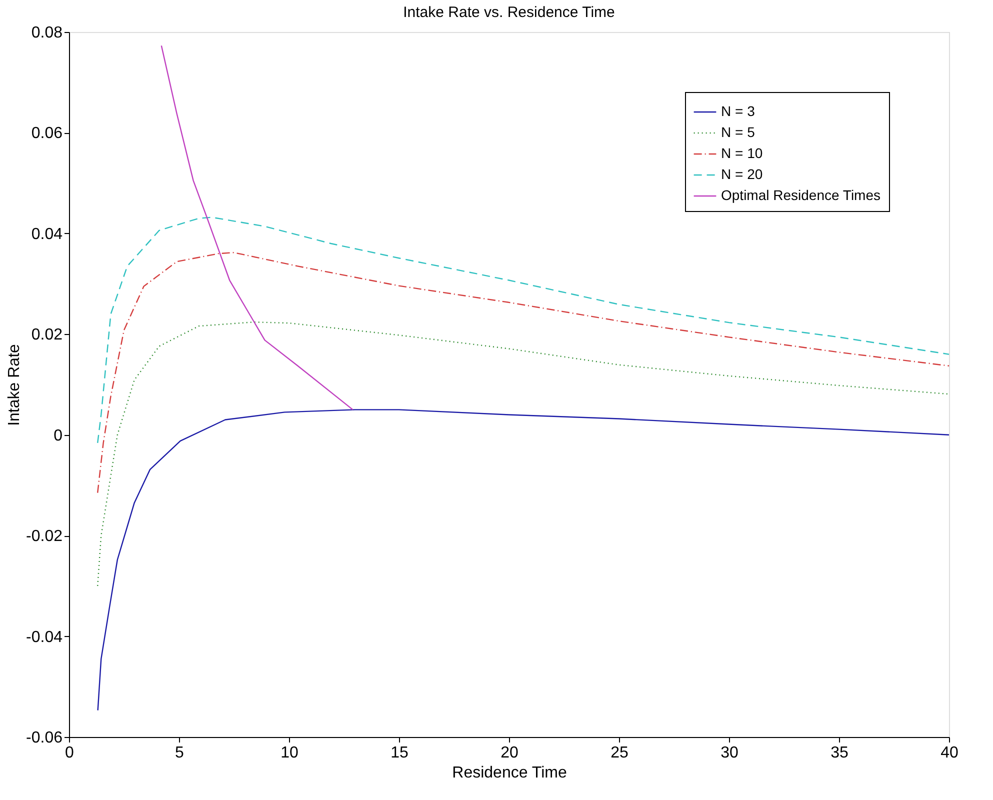 The height and width of the screenshot is (800, 993). I want to click on y-tick-label: 0.02, so click(47, 335).